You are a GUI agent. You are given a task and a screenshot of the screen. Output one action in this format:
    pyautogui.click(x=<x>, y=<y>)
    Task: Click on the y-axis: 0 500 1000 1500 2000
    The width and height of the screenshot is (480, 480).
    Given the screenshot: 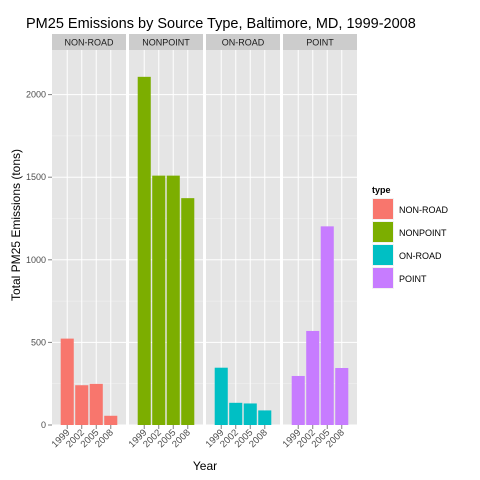 What is the action you would take?
    pyautogui.click(x=39, y=260)
    